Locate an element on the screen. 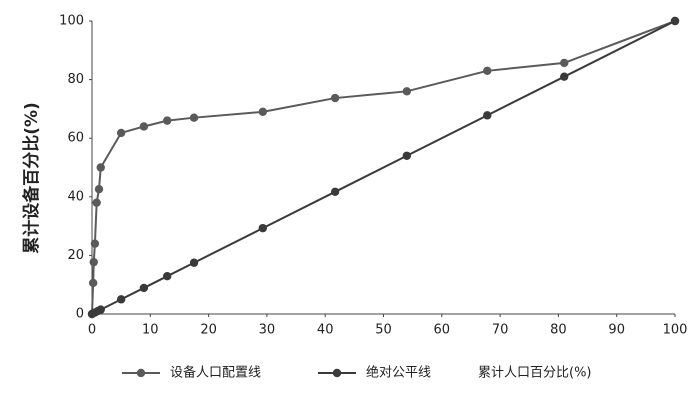 Image resolution: width=700 pixels, height=402 pixels. x-tick-label: 90 is located at coordinates (616, 330).